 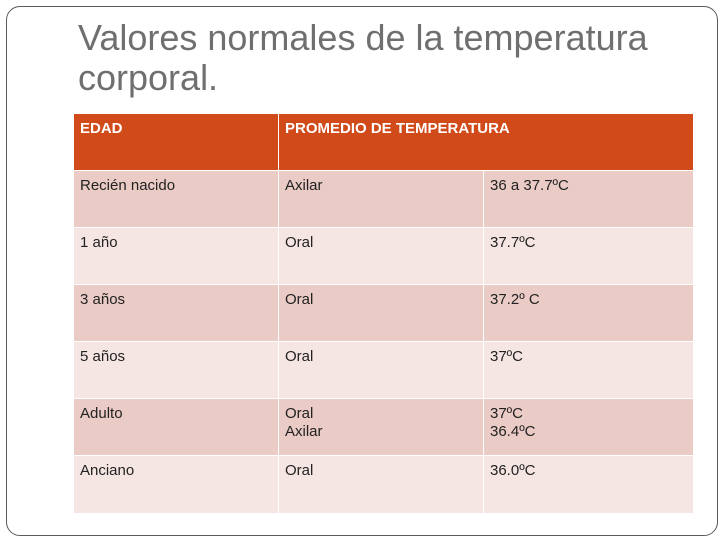 What do you see at coordinates (486, 142) in the screenshot?
I see `header-promedio: PROMEDIO DE TEMPERATURA` at bounding box center [486, 142].